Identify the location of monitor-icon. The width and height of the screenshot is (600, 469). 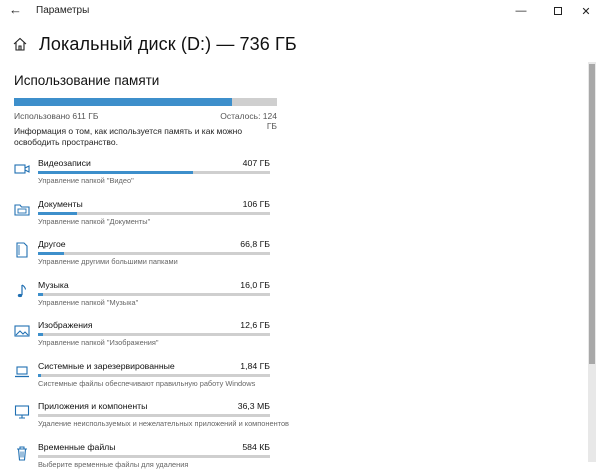
(22, 412).